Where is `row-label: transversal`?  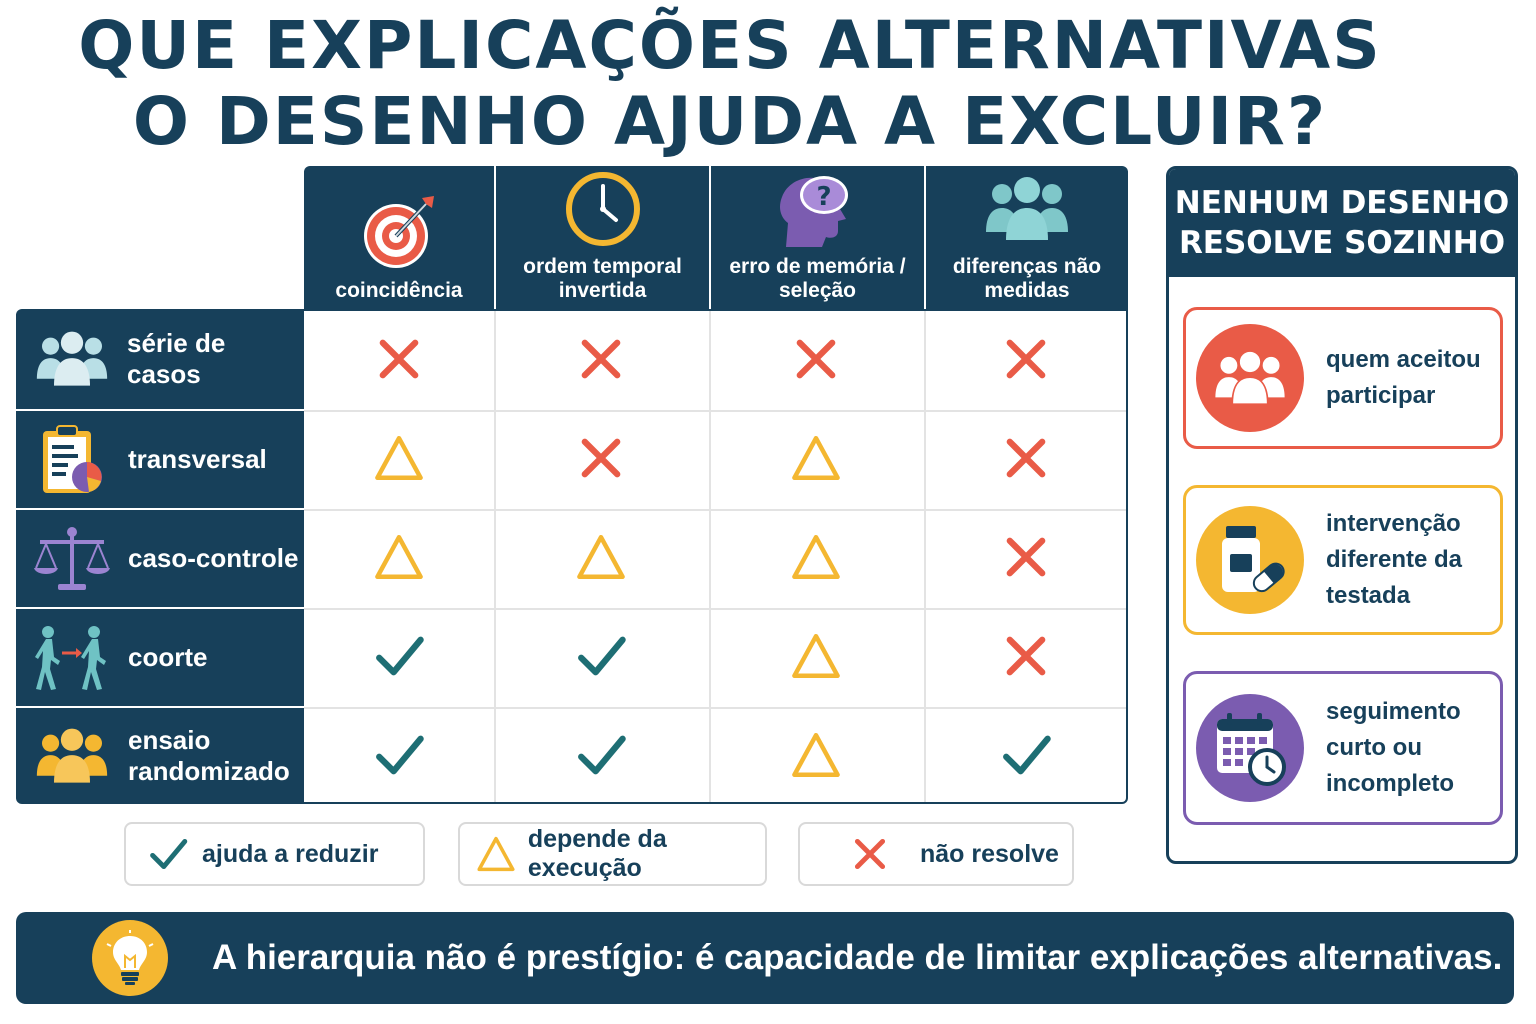
row-label: transversal is located at coordinates (197, 459).